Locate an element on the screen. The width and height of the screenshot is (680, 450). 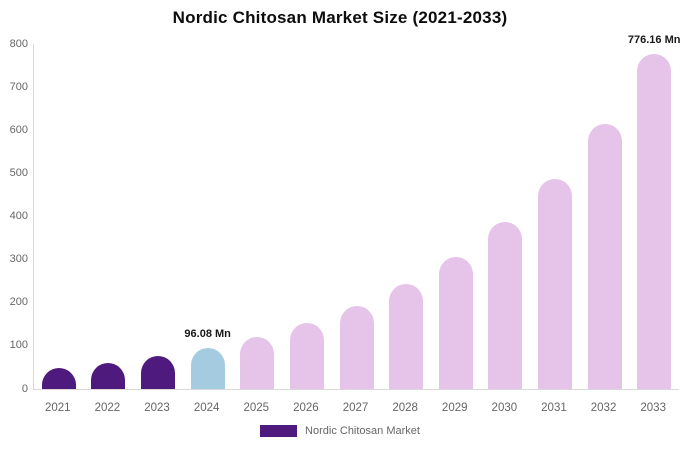
x-tick-label-2024: 2024 is located at coordinates (206, 408).